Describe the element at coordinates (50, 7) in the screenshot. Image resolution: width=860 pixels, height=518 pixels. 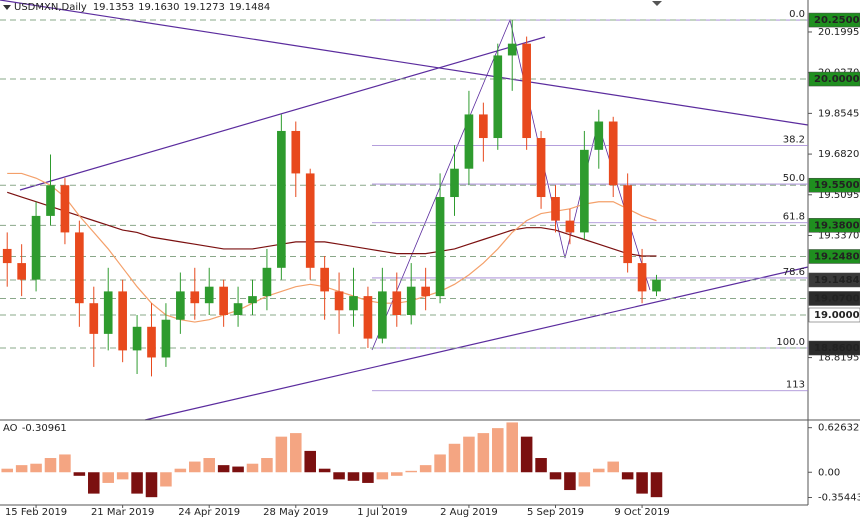
I see `symbol: USDMXN,Daily` at that location.